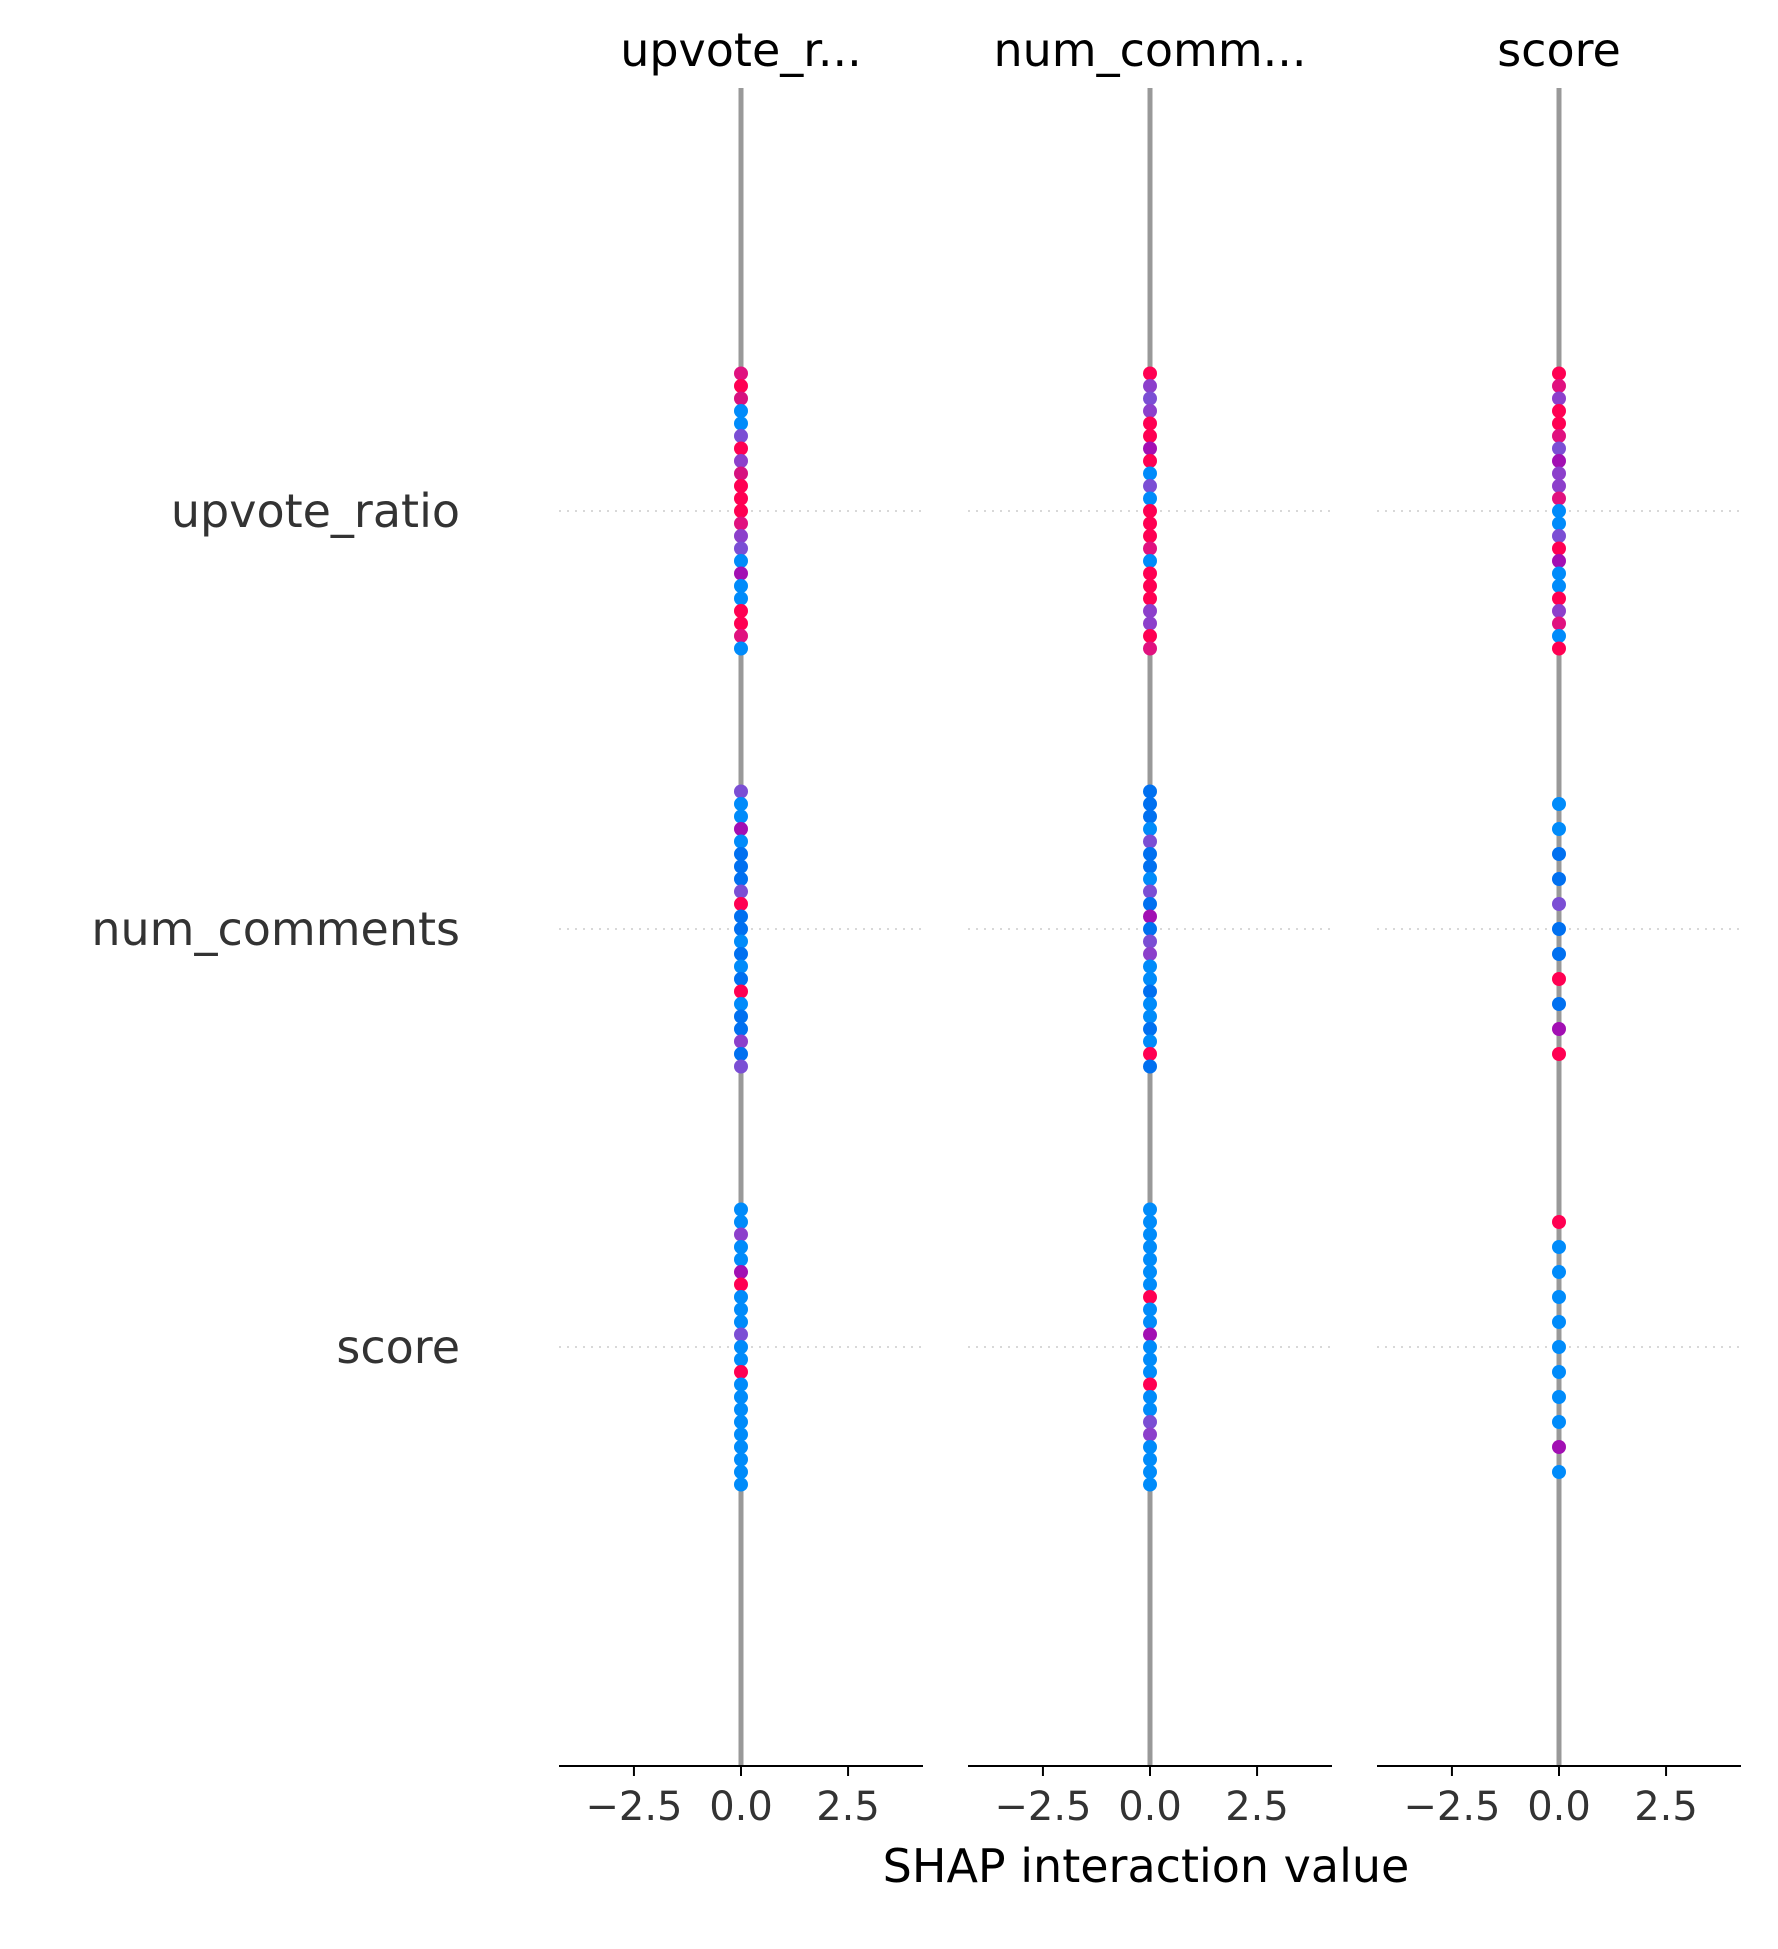 The image size is (1778, 1949). What do you see at coordinates (315, 511) in the screenshot?
I see `feature-label-upvote_ratio: upvote_ratio` at bounding box center [315, 511].